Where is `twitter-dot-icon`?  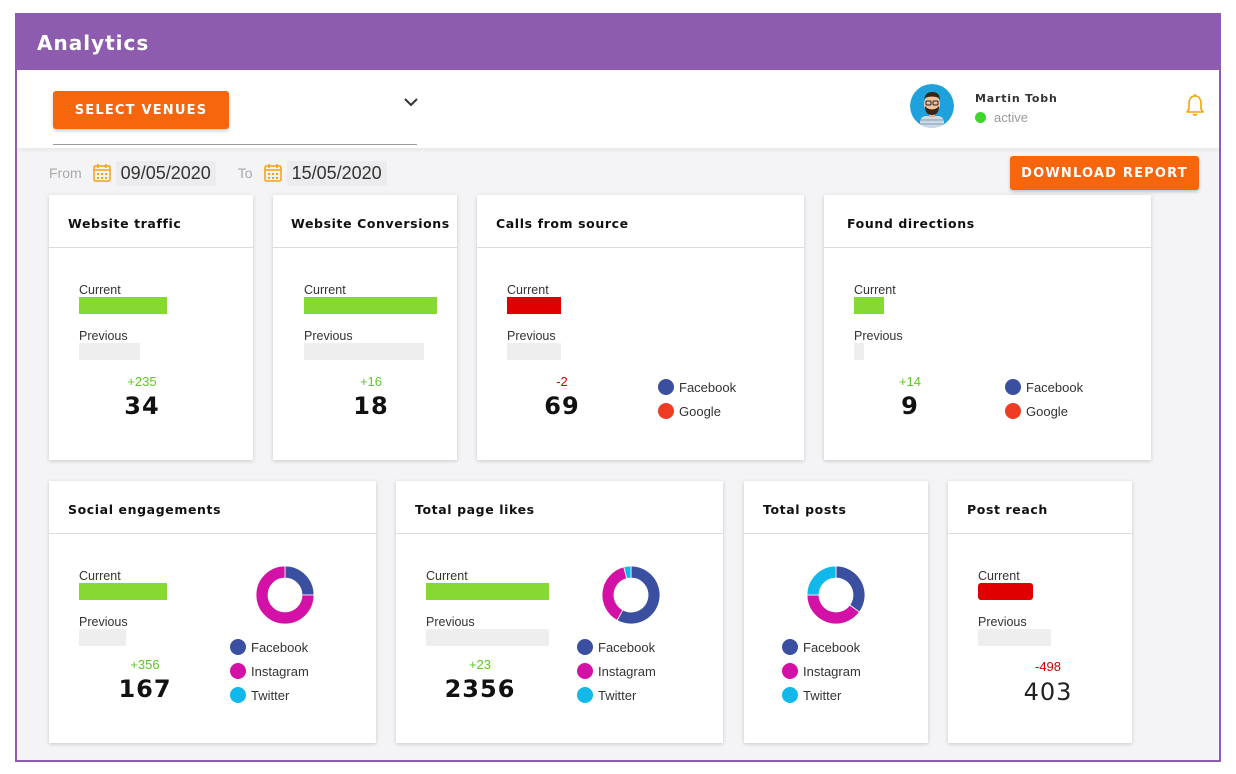 twitter-dot-icon is located at coordinates (585, 695).